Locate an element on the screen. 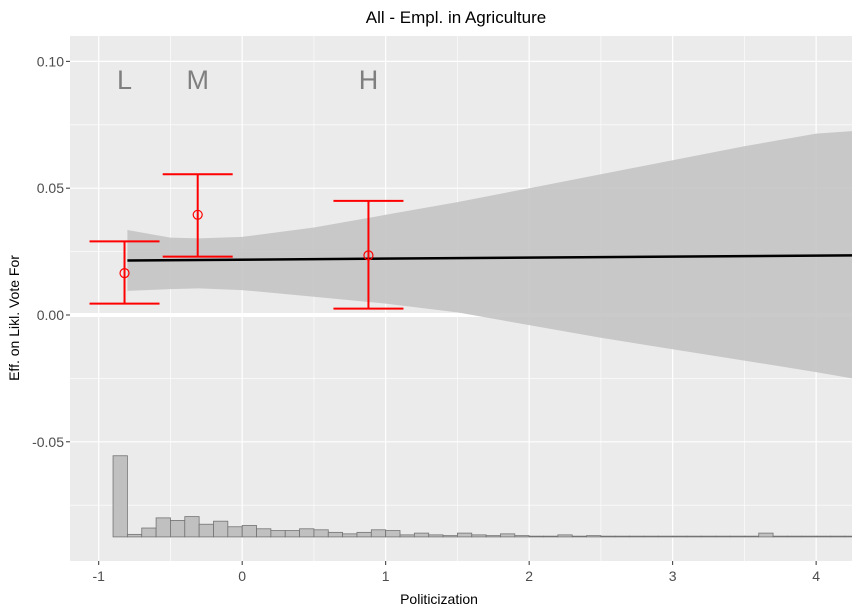  point-estimate-M is located at coordinates (197, 215).